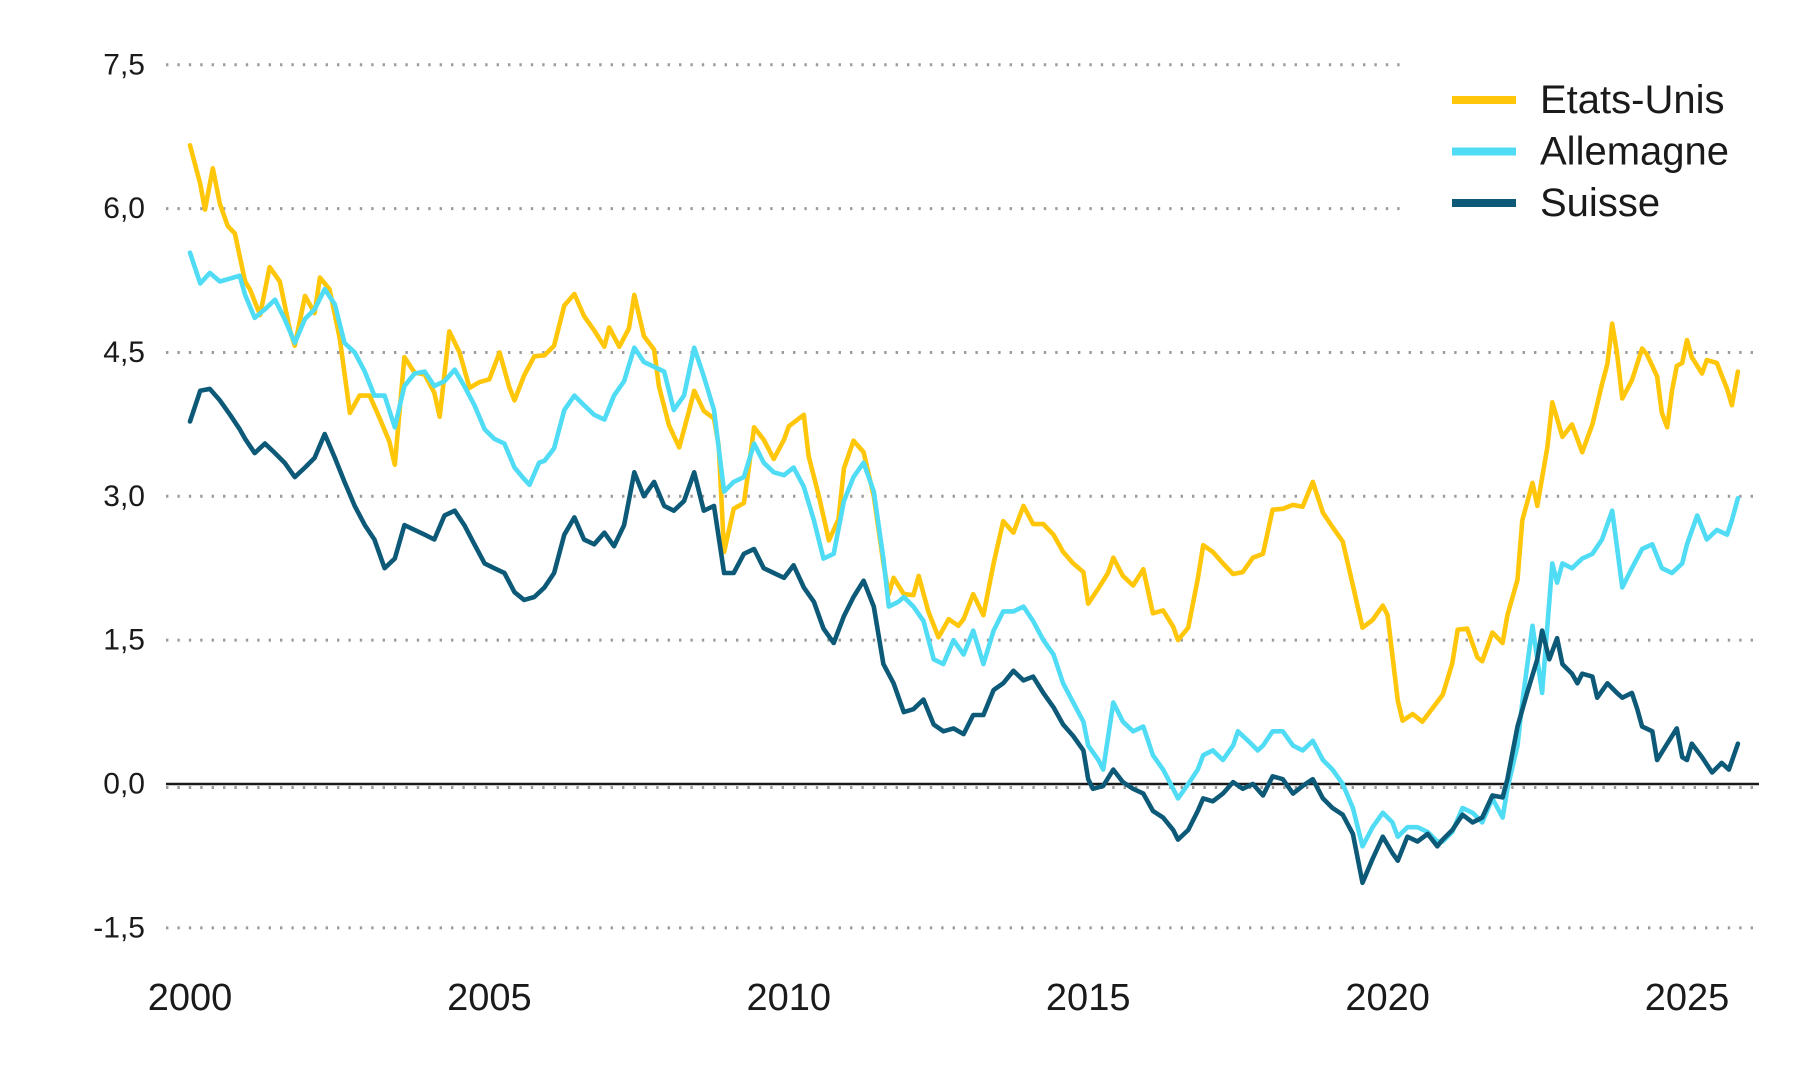 The height and width of the screenshot is (1080, 1800). Describe the element at coordinates (1632, 100) in the screenshot. I see `legend-label-etats-unis: Etats-Unis` at that location.